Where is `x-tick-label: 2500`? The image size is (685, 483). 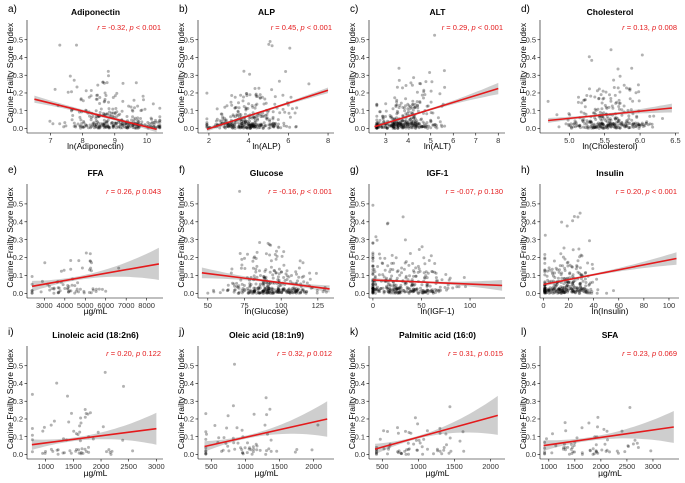
x-tick-label: 2500 is located at coordinates (627, 466).